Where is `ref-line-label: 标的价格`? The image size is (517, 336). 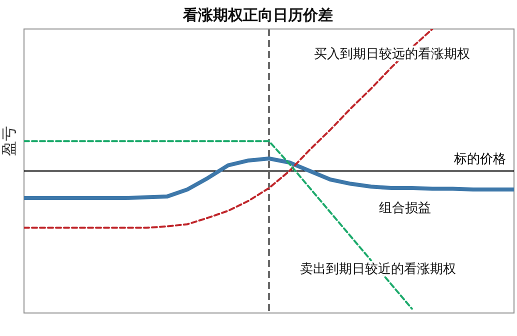
ref-line-label: 标的价格 is located at coordinates (479, 159).